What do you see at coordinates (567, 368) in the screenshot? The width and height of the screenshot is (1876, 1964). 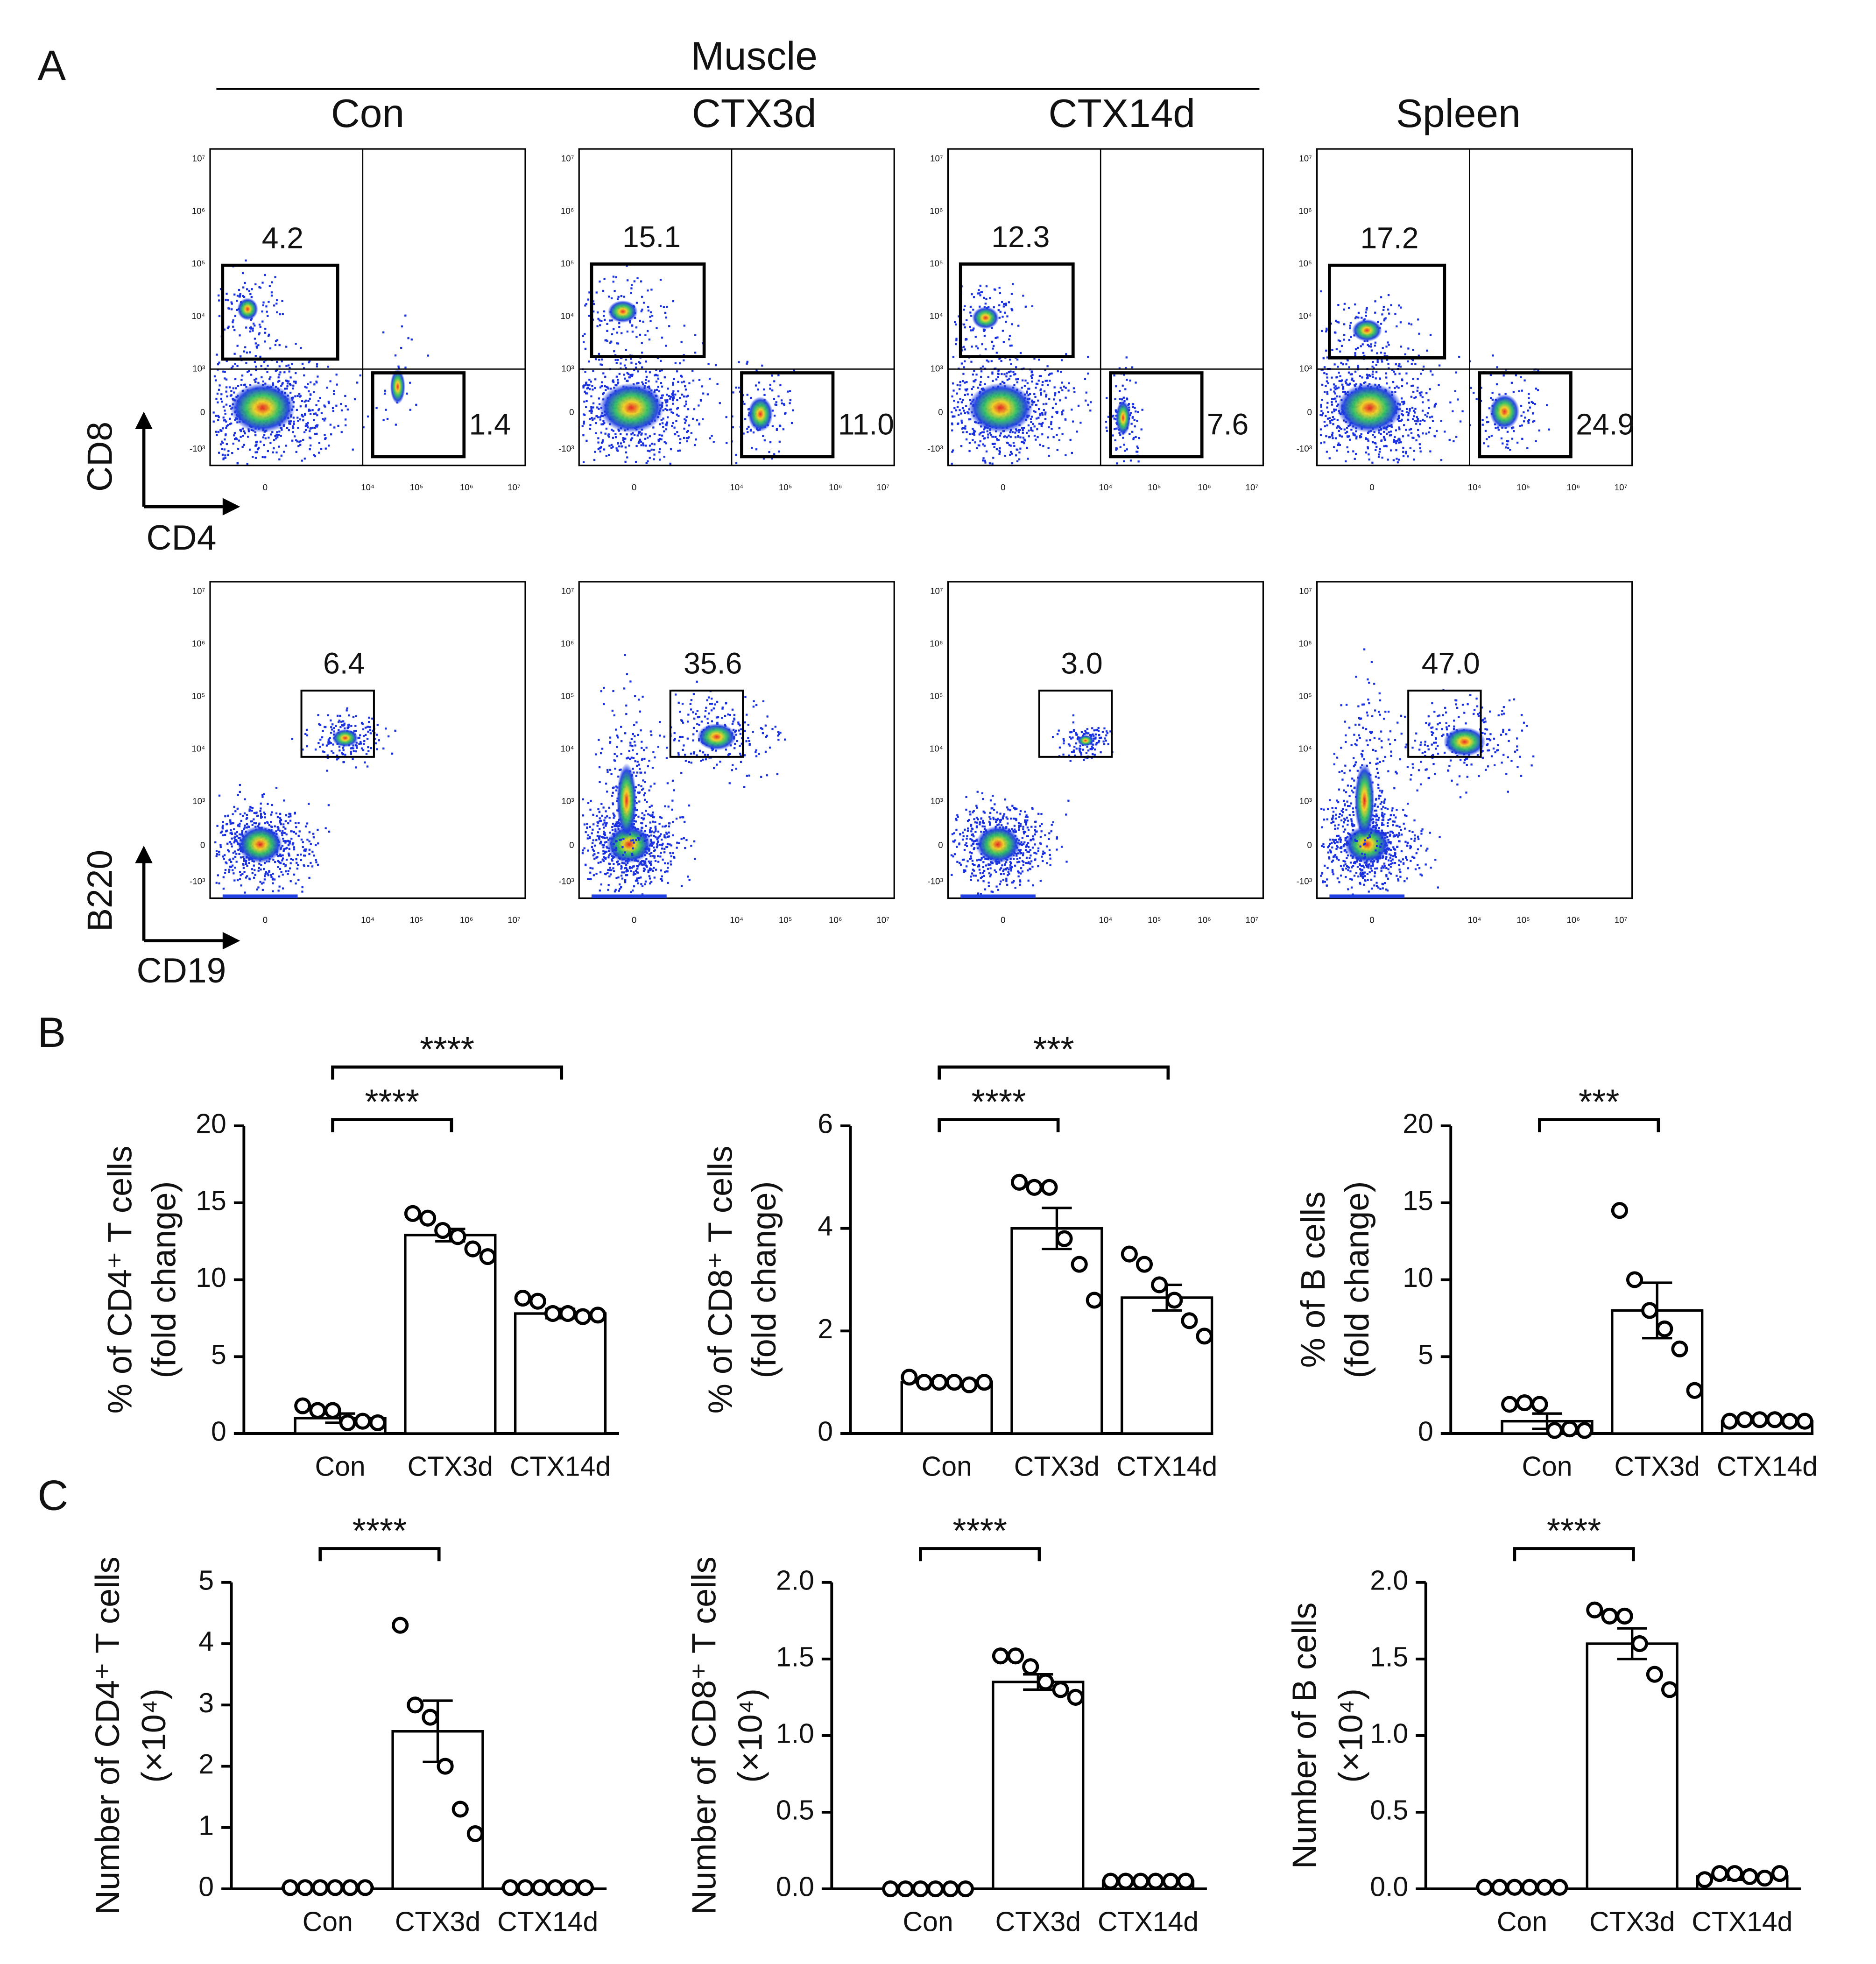 I see `flow-y-tick: 10³` at bounding box center [567, 368].